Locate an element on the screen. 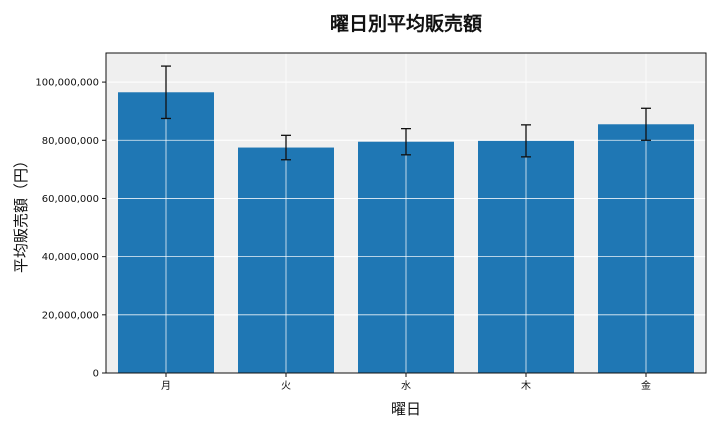 The image size is (720, 432). x-tick-label: 金 is located at coordinates (646, 385).